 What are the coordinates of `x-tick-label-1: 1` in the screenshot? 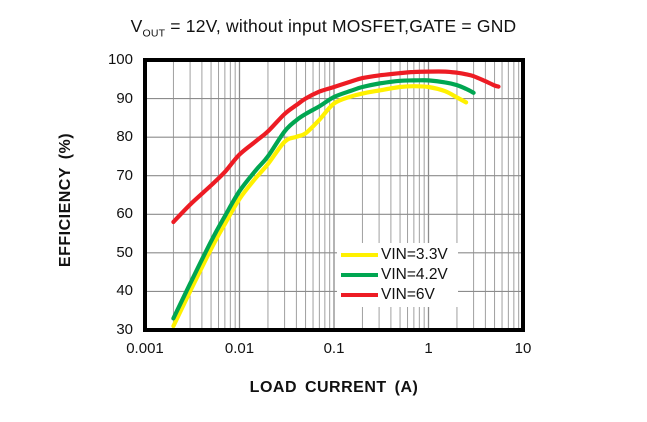 It's located at (428, 348).